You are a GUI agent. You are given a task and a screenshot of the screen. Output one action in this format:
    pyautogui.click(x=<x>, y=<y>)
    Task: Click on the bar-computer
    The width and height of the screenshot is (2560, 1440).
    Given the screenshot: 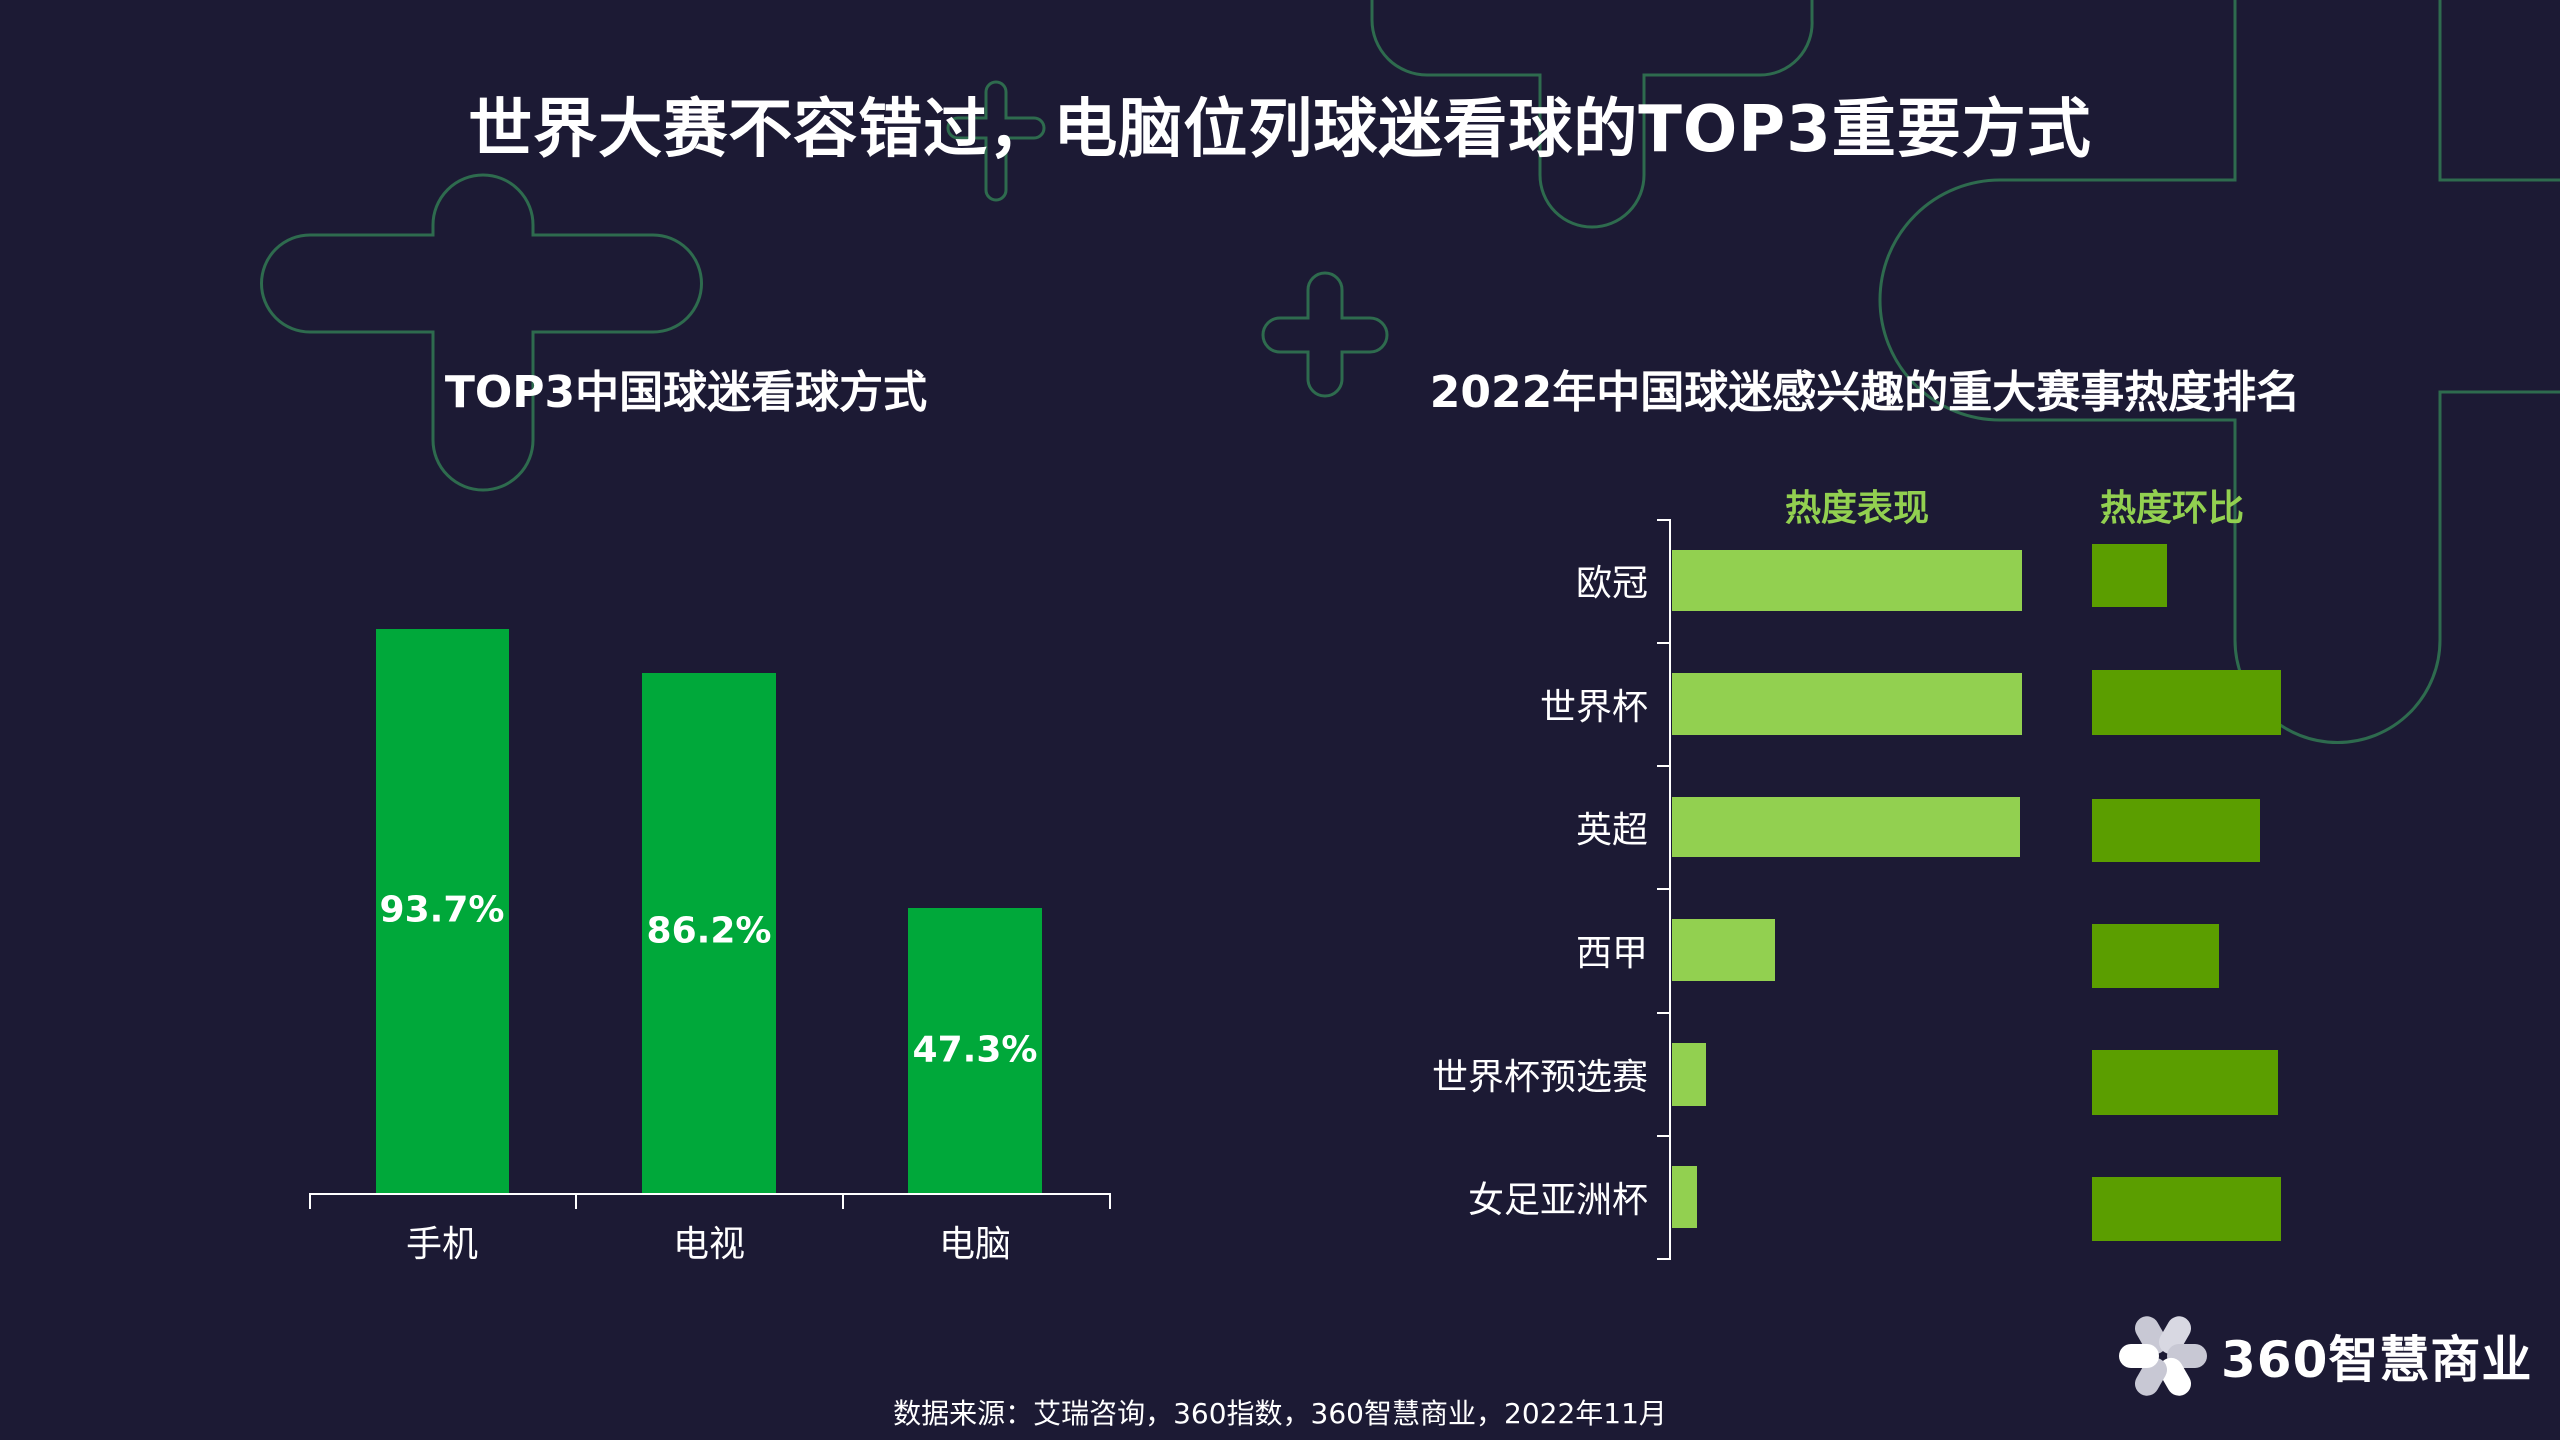 What is the action you would take?
    pyautogui.click(x=975, y=1051)
    